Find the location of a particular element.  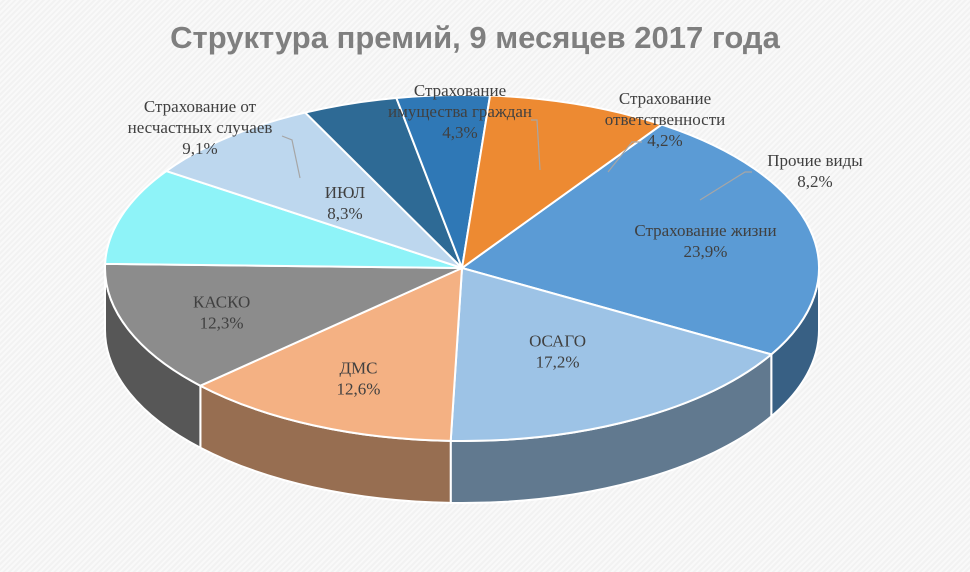

slice-label-5: ИЮЛ 8,3% is located at coordinates (345, 203).